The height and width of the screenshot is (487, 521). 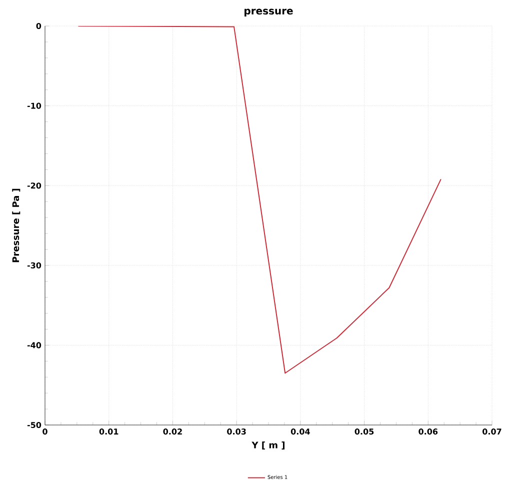 I want to click on x-tick-label: 0.04, so click(x=300, y=431).